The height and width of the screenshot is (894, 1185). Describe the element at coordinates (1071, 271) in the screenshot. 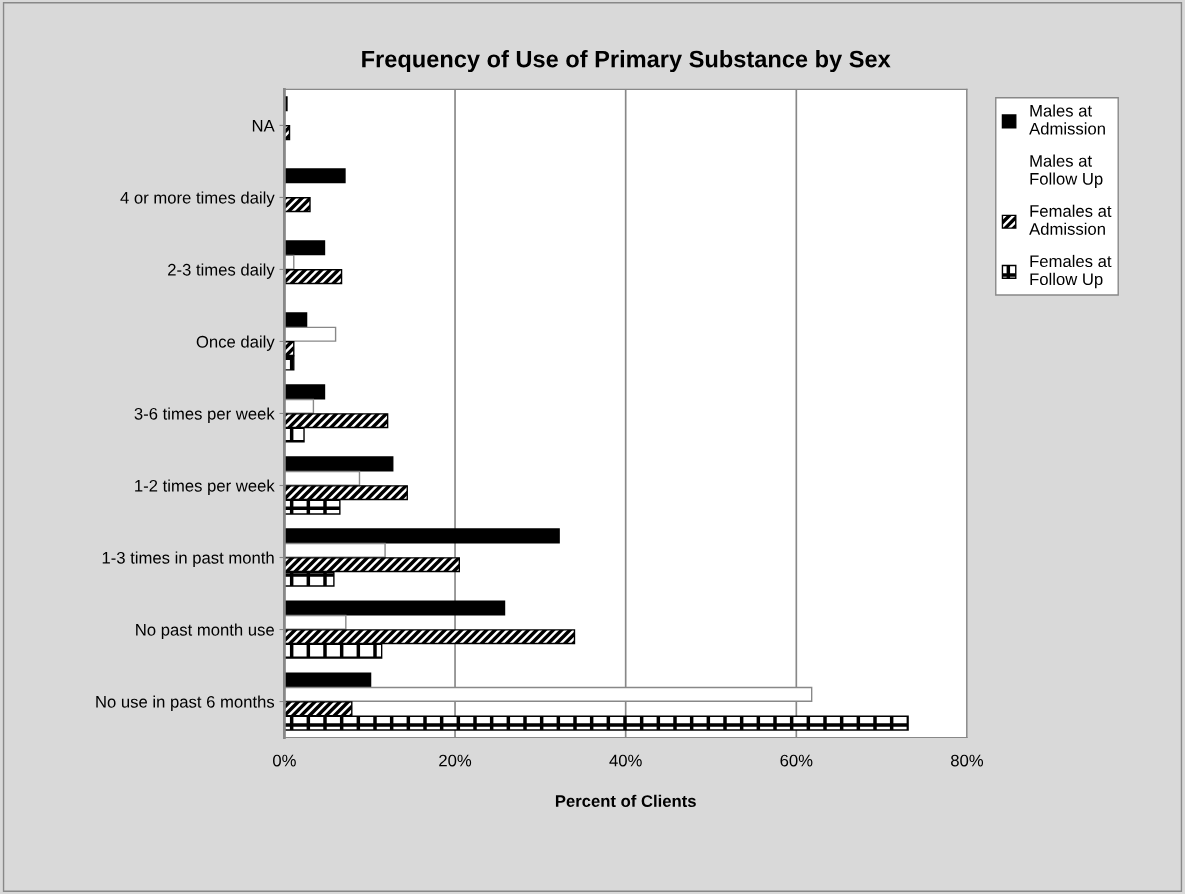

I see `legend-label: Females at Follow Up` at that location.